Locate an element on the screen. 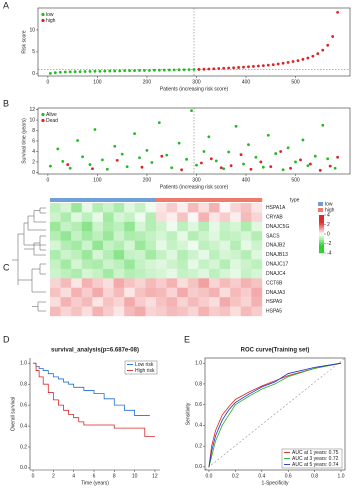  row-label: CCT6B is located at coordinates (274, 283).